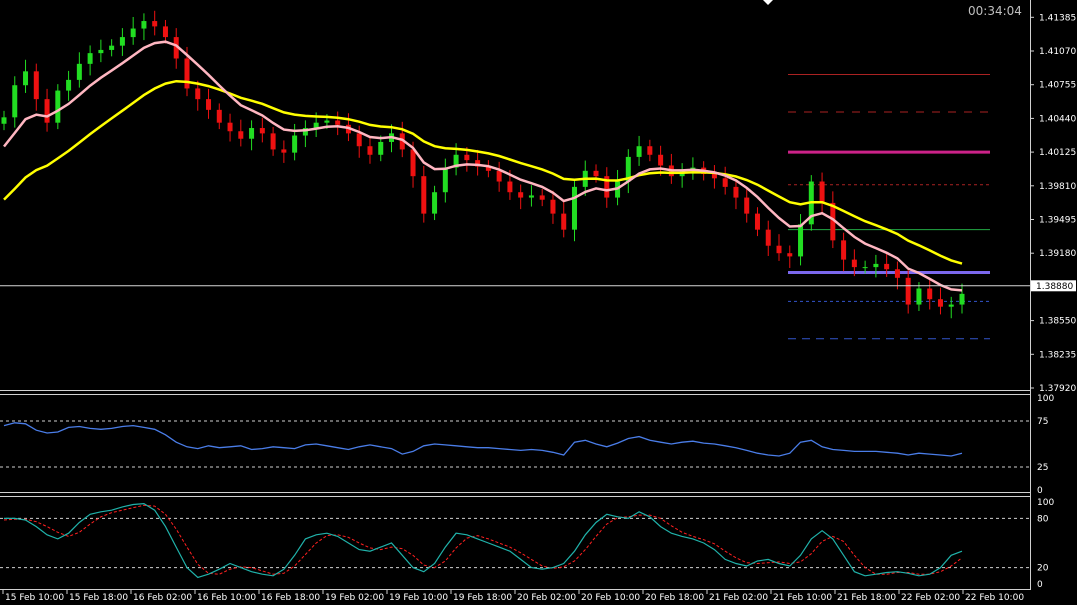 The height and width of the screenshot is (605, 1077). Describe the element at coordinates (1057, 389) in the screenshot. I see `price-tick-label: 1.37920` at that location.